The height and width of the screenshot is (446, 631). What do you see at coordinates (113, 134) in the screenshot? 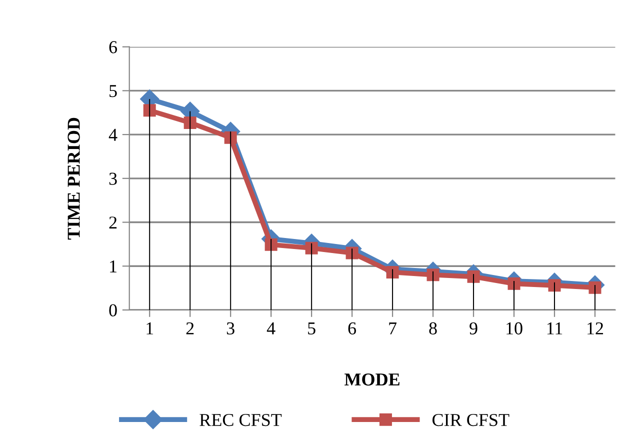
I see `y-tick-label: 4` at bounding box center [113, 134].